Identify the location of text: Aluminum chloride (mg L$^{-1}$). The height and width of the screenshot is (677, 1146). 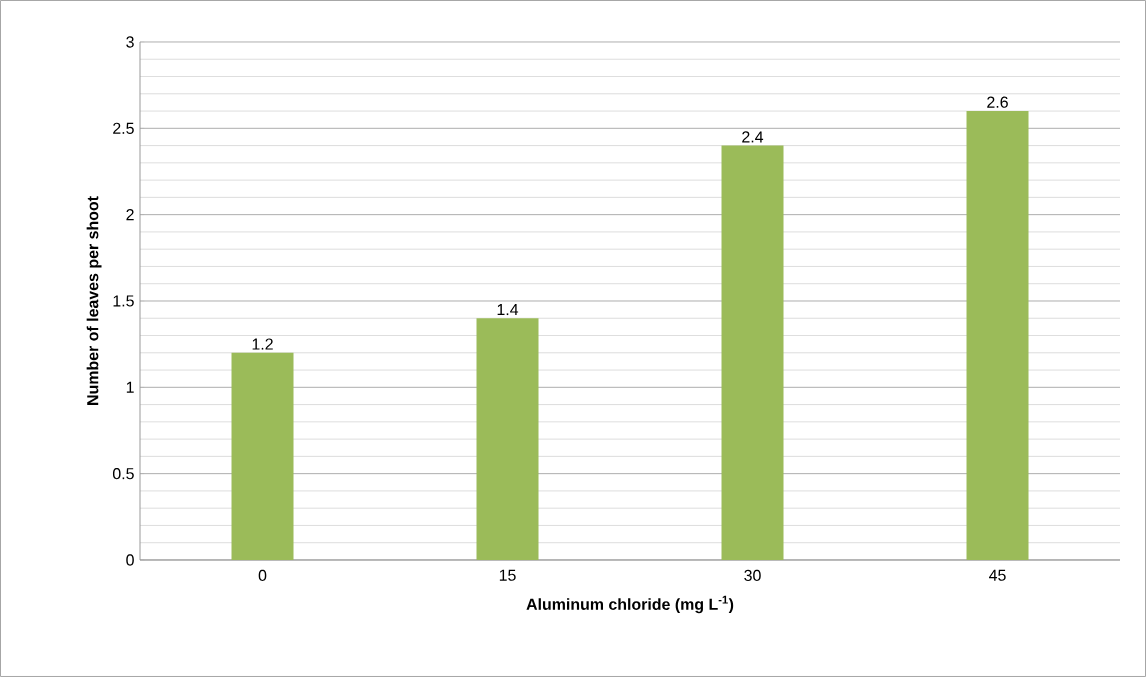
(630, 604).